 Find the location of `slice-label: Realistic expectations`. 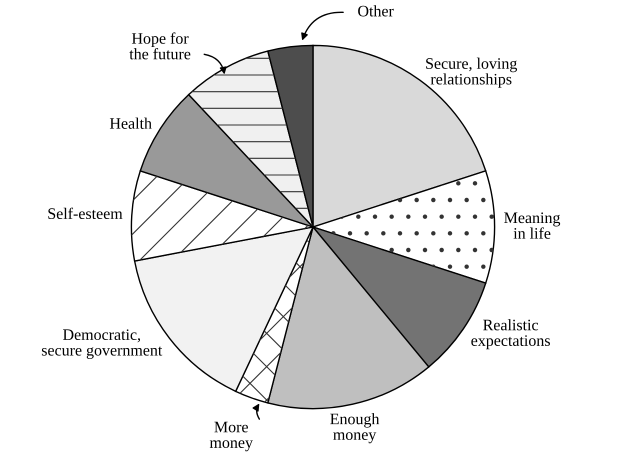

slice-label: Realistic expectations is located at coordinates (510, 334).